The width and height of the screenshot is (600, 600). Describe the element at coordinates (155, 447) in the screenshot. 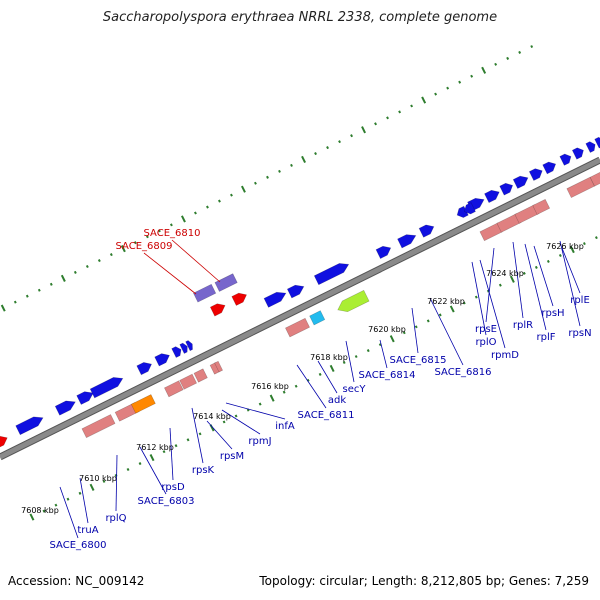

I see `ruler-label: 7612 kbp` at that location.